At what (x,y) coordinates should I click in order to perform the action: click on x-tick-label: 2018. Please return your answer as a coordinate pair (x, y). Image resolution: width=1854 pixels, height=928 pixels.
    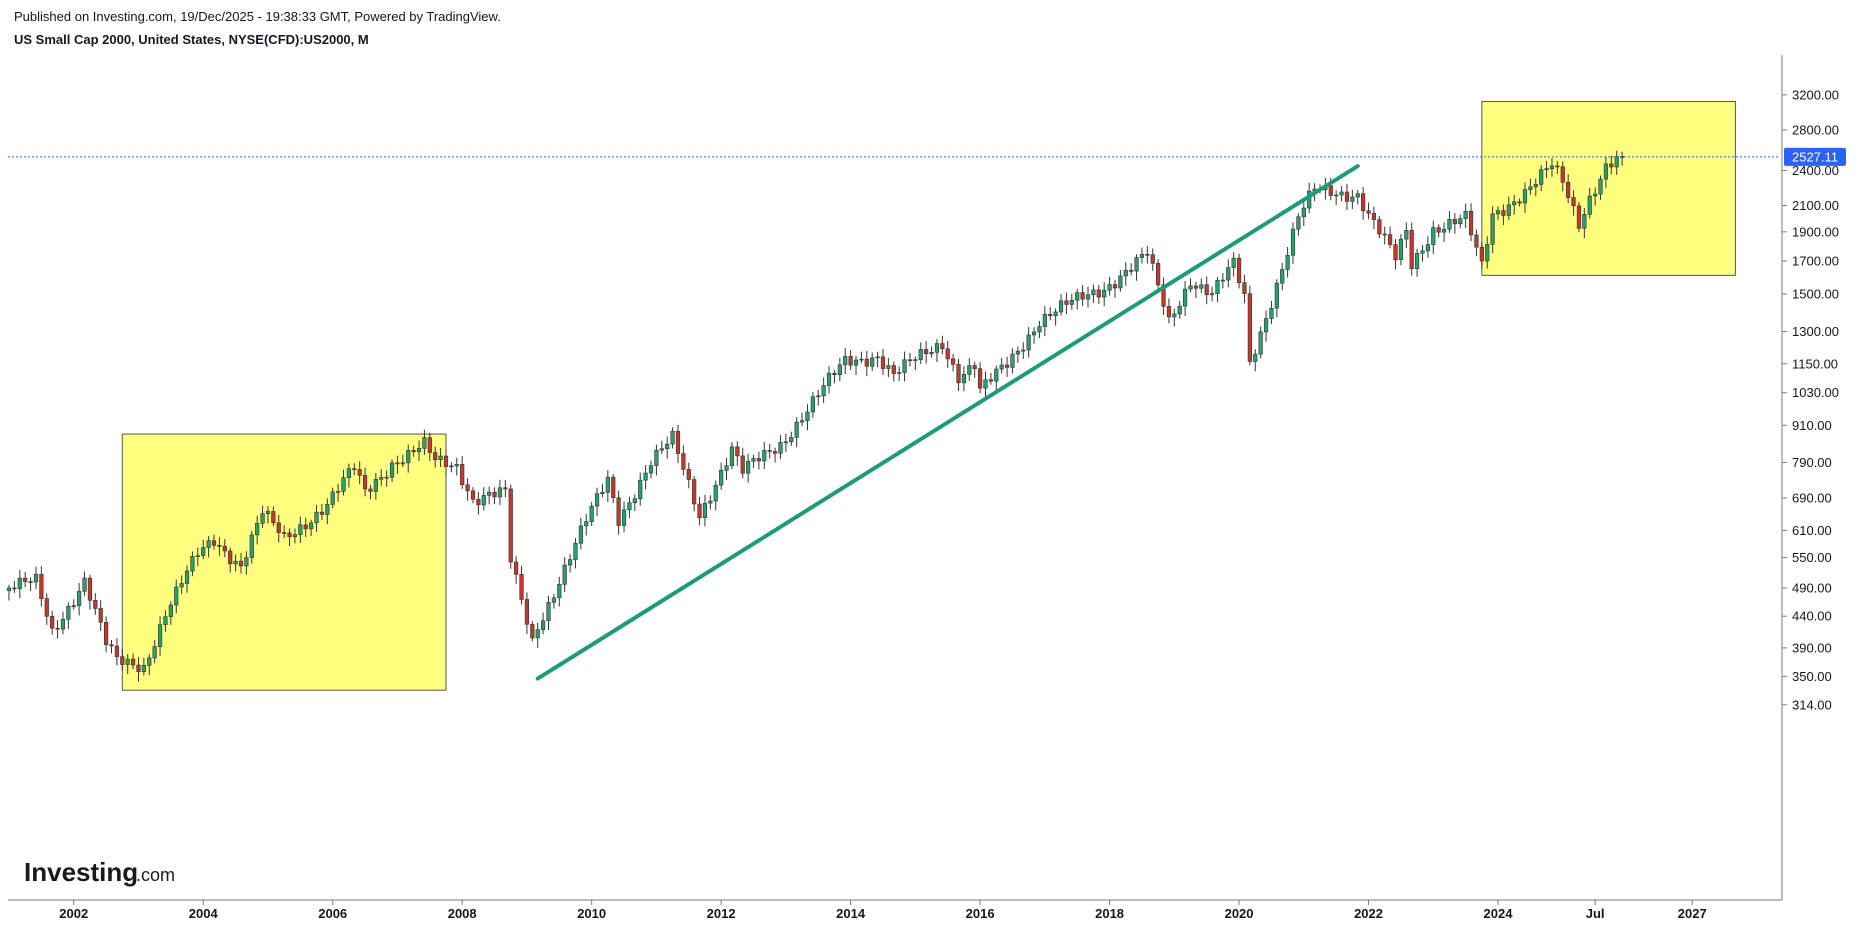
    Looking at the image, I should click on (1109, 913).